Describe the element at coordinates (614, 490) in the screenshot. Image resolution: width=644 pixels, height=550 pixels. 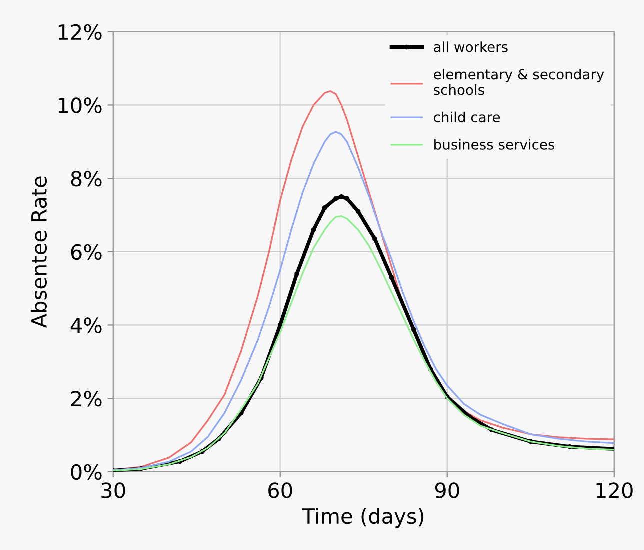
I see `x-tick-label: 120` at that location.